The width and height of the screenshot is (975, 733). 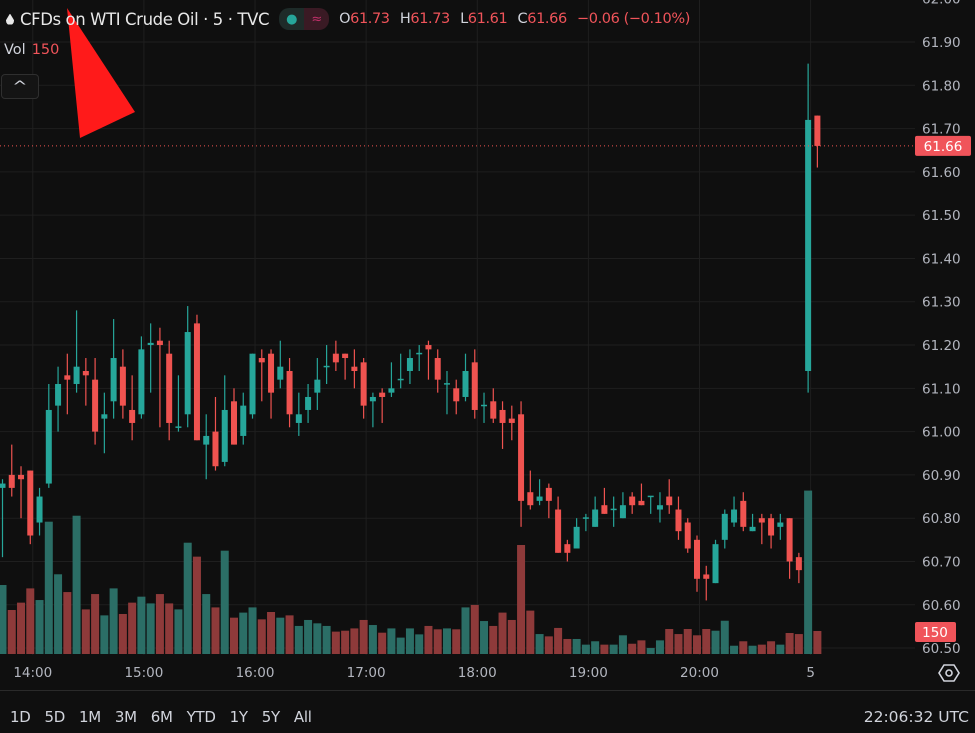 What do you see at coordinates (125, 717) in the screenshot?
I see `range-3m-button: 3M` at bounding box center [125, 717].